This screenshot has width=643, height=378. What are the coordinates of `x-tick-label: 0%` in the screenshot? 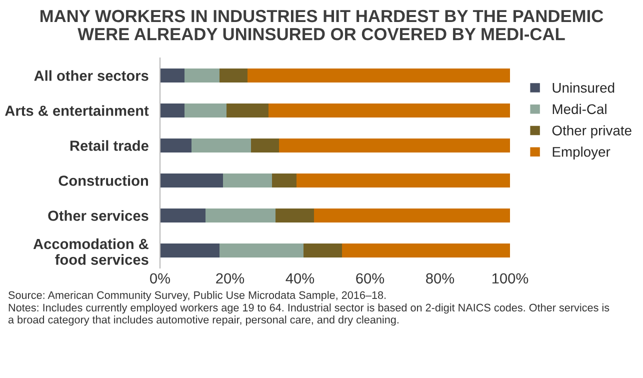 It's located at (160, 278).